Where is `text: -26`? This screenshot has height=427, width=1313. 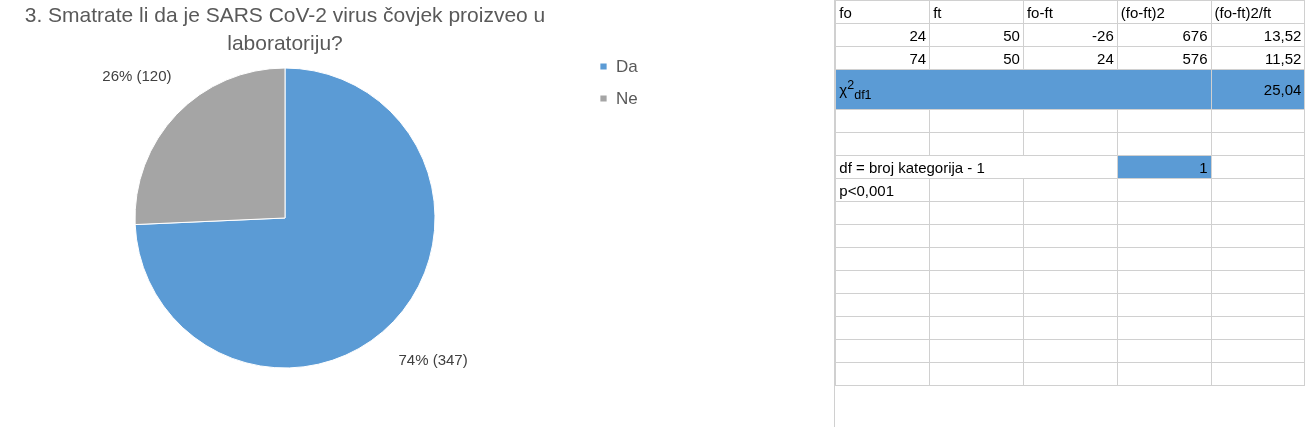 text: -26 is located at coordinates (1070, 35).